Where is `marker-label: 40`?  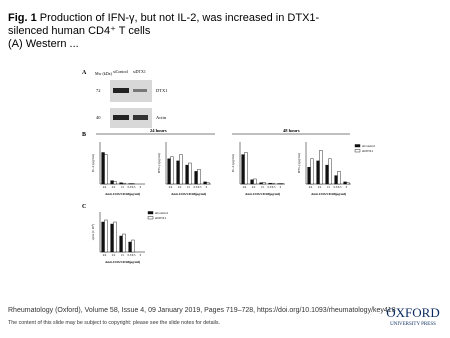 marker-label: 40 is located at coordinates (98, 117).